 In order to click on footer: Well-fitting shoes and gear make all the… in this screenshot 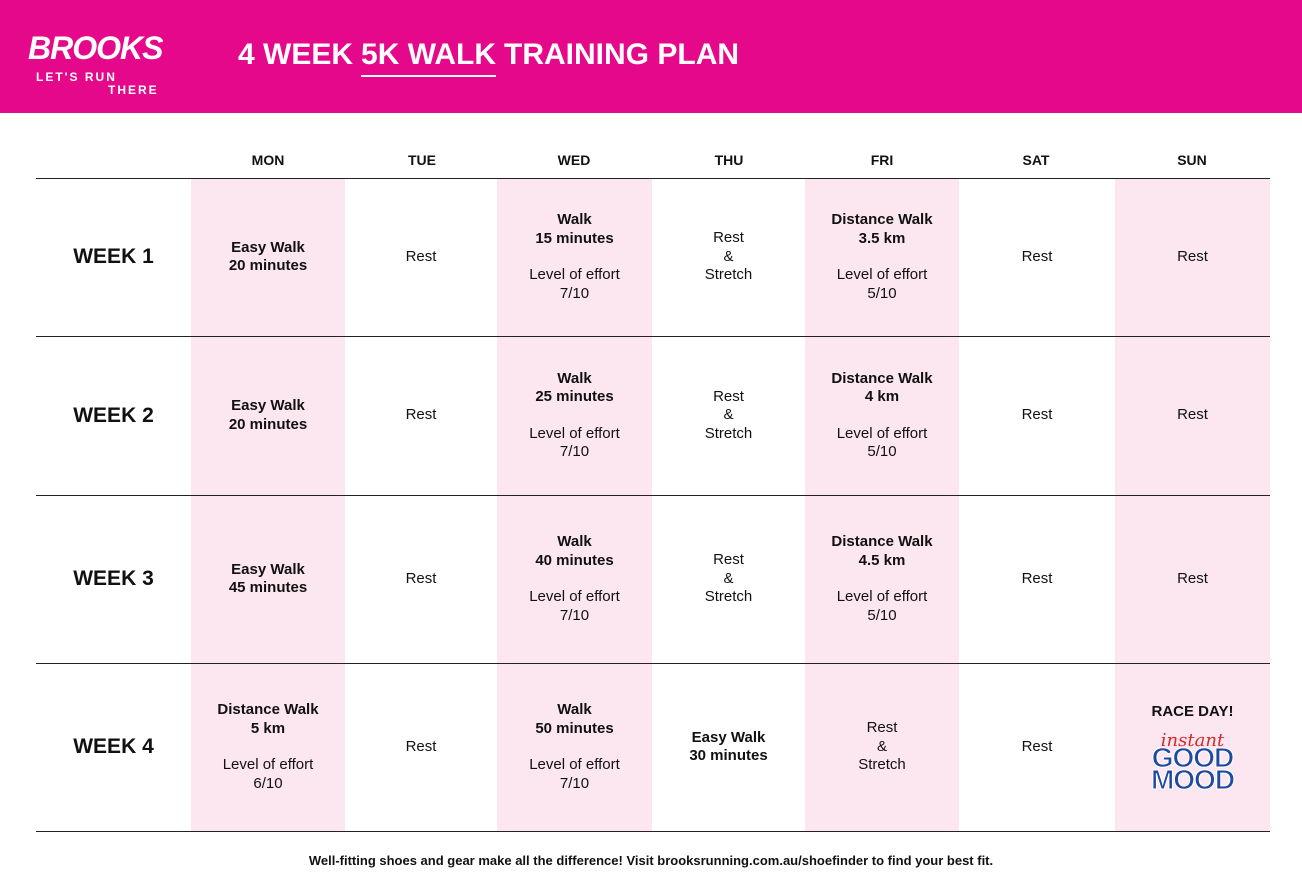, I will do `click(651, 860)`.